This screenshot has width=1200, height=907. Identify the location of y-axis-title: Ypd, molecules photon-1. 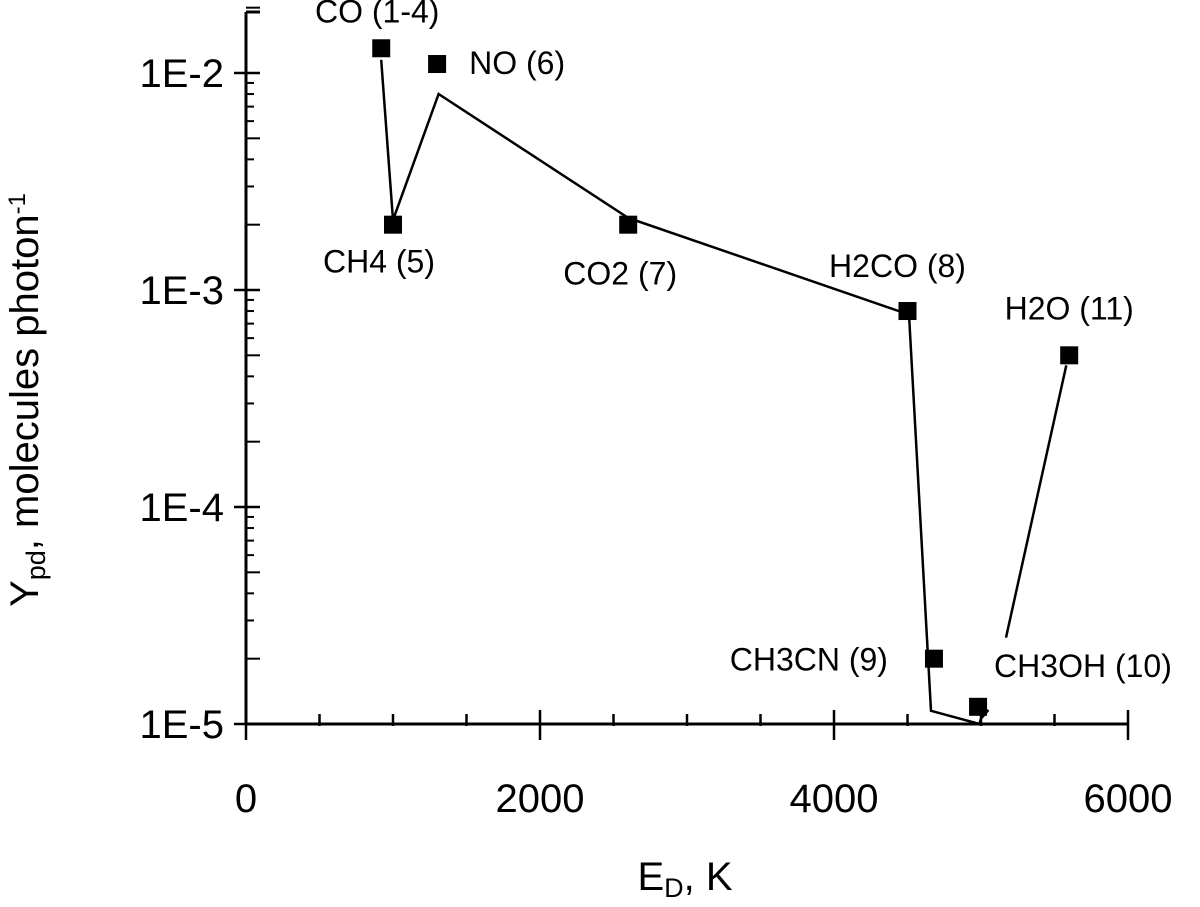
(27, 400).